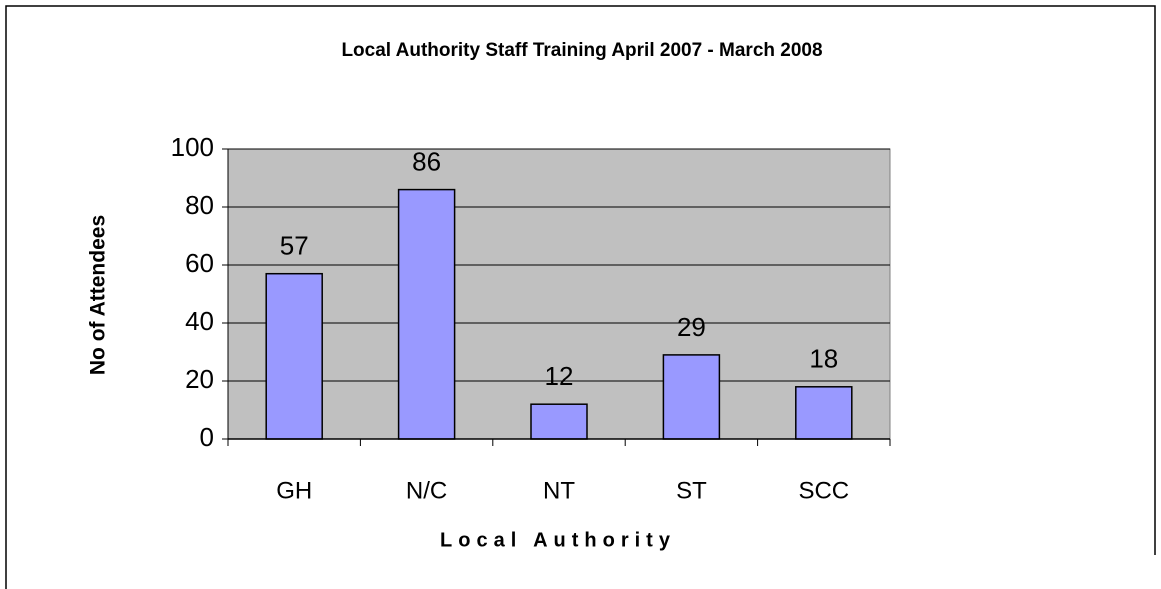 This screenshot has height=589, width=1161. I want to click on x-tick-label: SCC, so click(823, 490).